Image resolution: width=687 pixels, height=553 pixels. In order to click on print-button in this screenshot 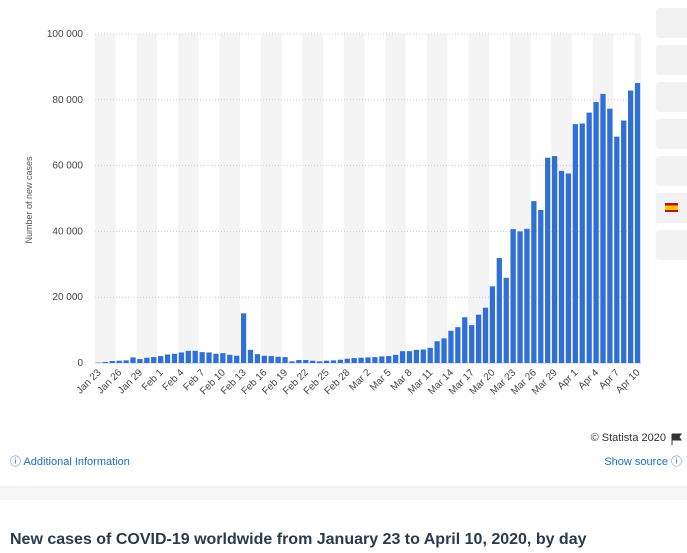, I will do `click(671, 245)`.